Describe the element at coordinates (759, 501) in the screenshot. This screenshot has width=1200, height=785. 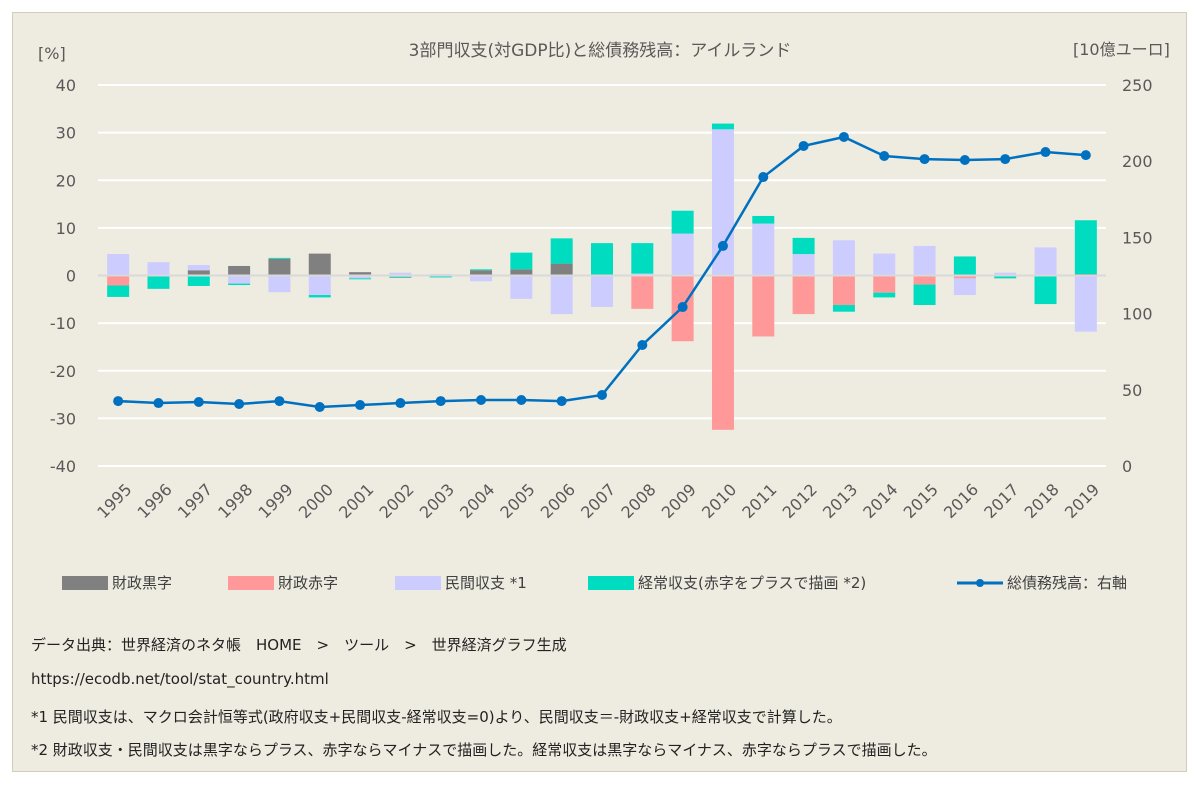
I see `x-tick-label: 2011` at that location.